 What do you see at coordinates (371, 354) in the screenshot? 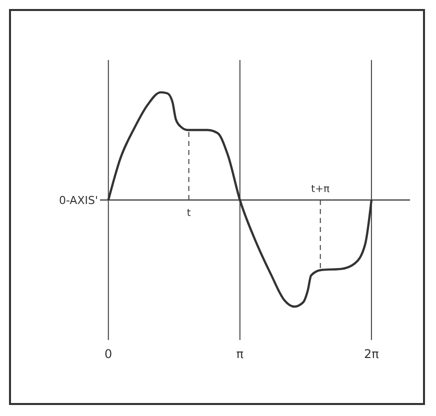
I see `x-tick-label: 2π` at bounding box center [371, 354].